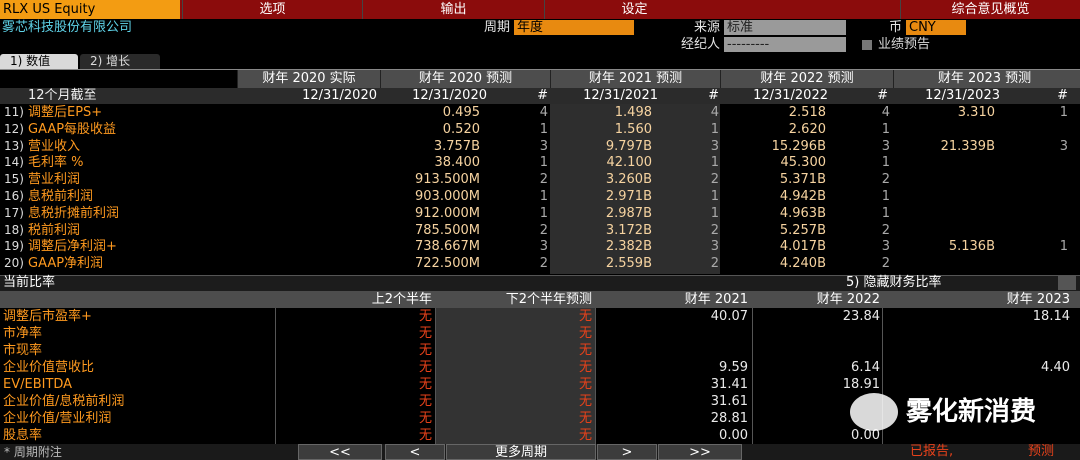  I want to click on column-shade, so click(515, 376).